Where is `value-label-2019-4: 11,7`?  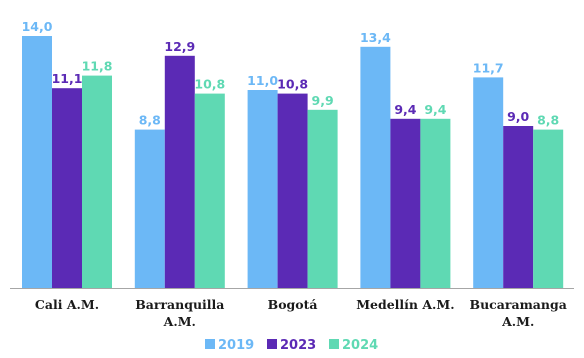
value-label-2019-4: 11,7 is located at coordinates (488, 67).